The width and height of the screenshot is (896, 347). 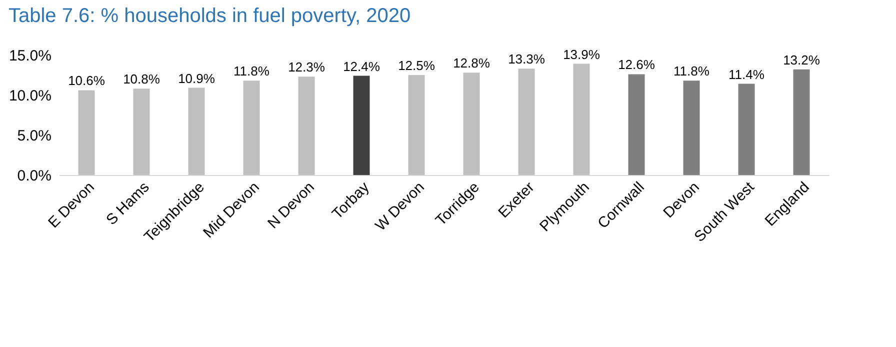 I want to click on data-label: 12.4%, so click(x=361, y=66).